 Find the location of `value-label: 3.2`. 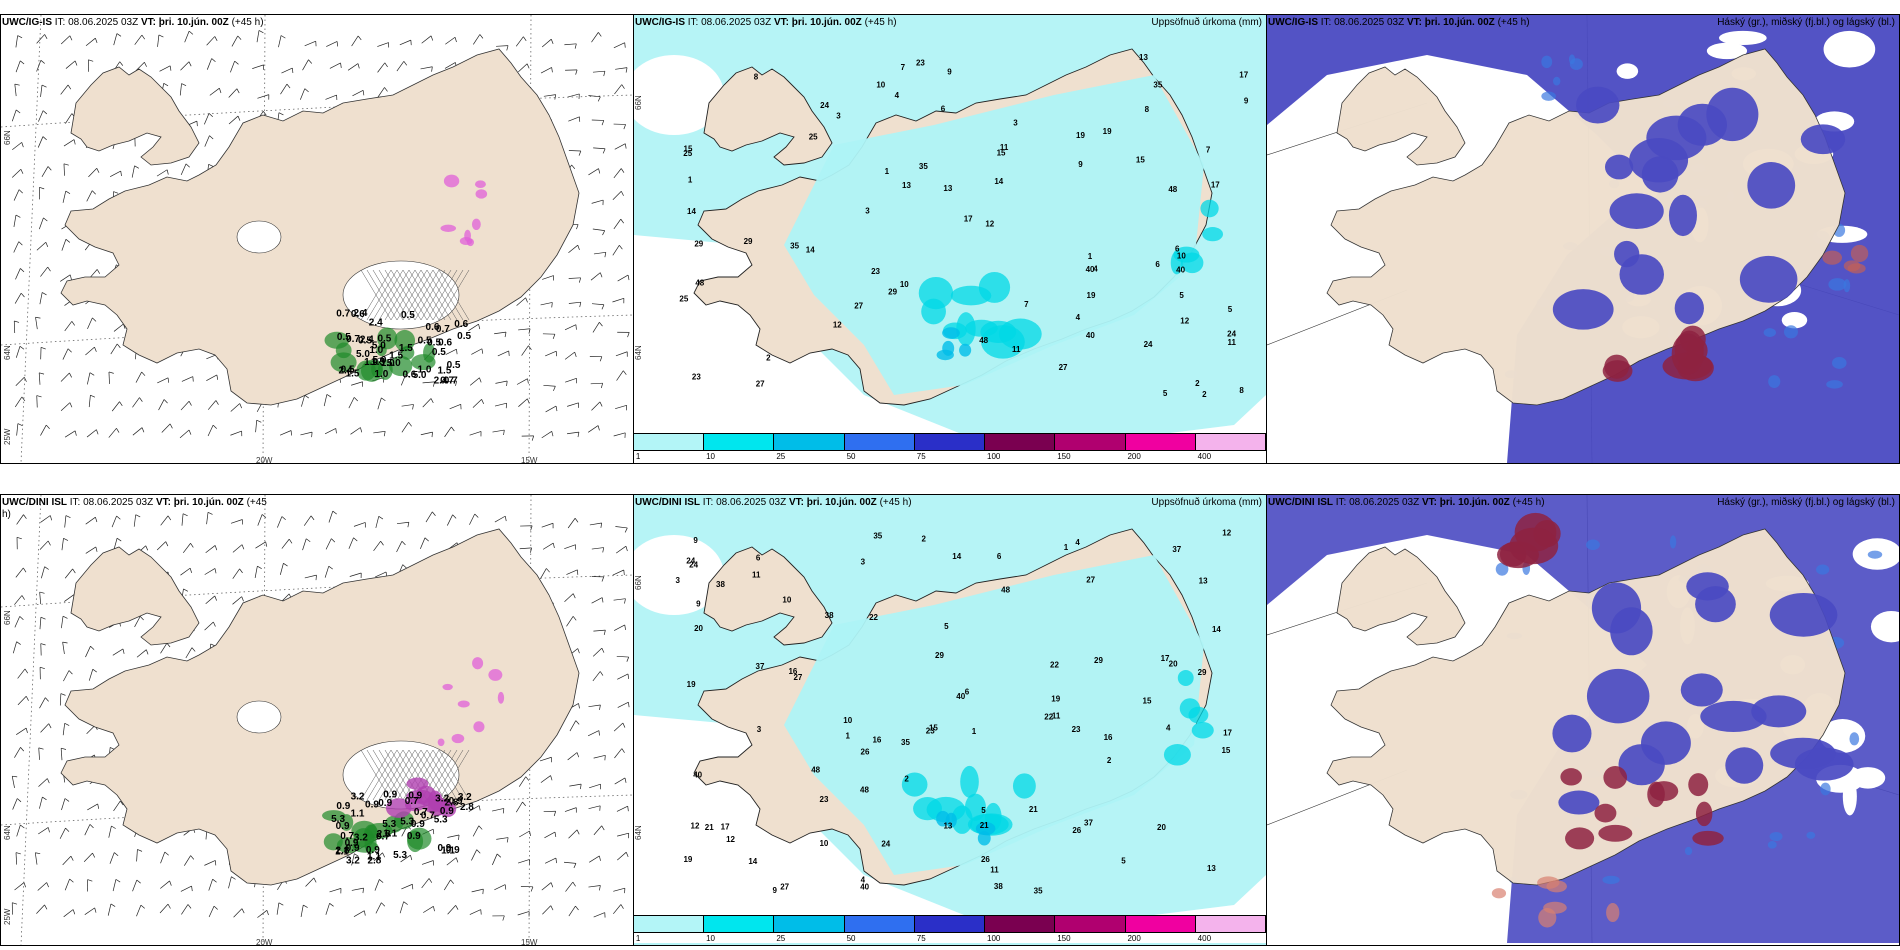

value-label: 3.2 is located at coordinates (465, 797).